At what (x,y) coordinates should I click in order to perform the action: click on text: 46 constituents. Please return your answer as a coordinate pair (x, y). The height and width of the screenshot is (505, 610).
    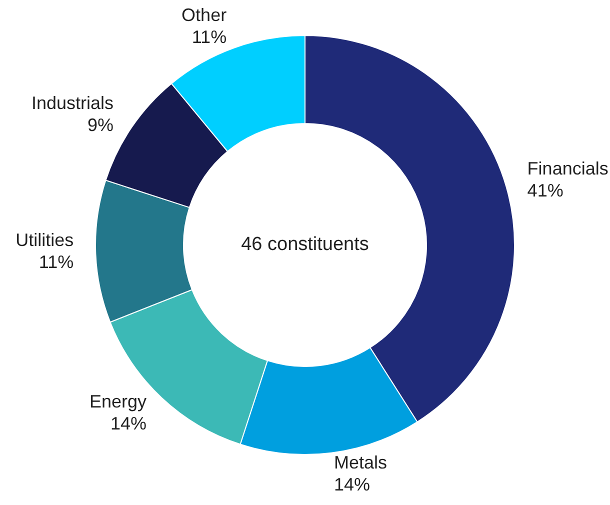
    Looking at the image, I should click on (305, 245).